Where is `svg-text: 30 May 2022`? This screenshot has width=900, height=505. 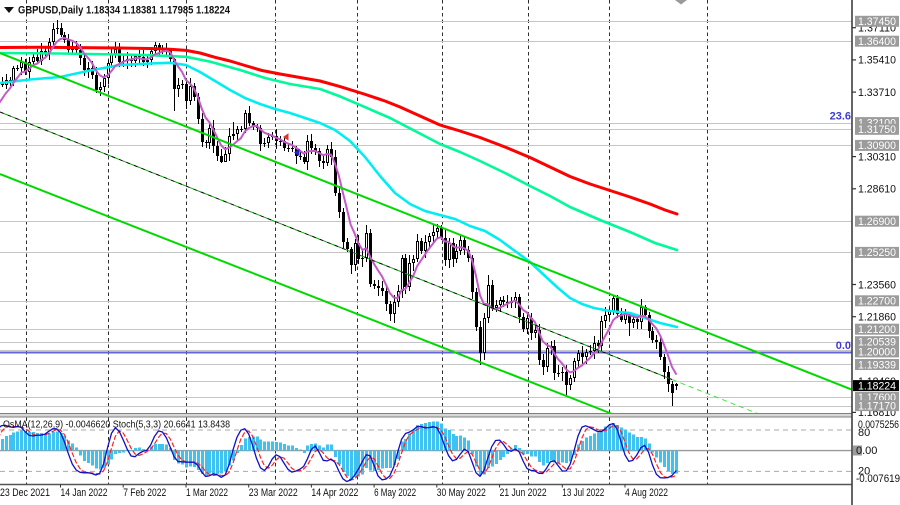
svg-text: 30 May 2022 is located at coordinates (461, 493).